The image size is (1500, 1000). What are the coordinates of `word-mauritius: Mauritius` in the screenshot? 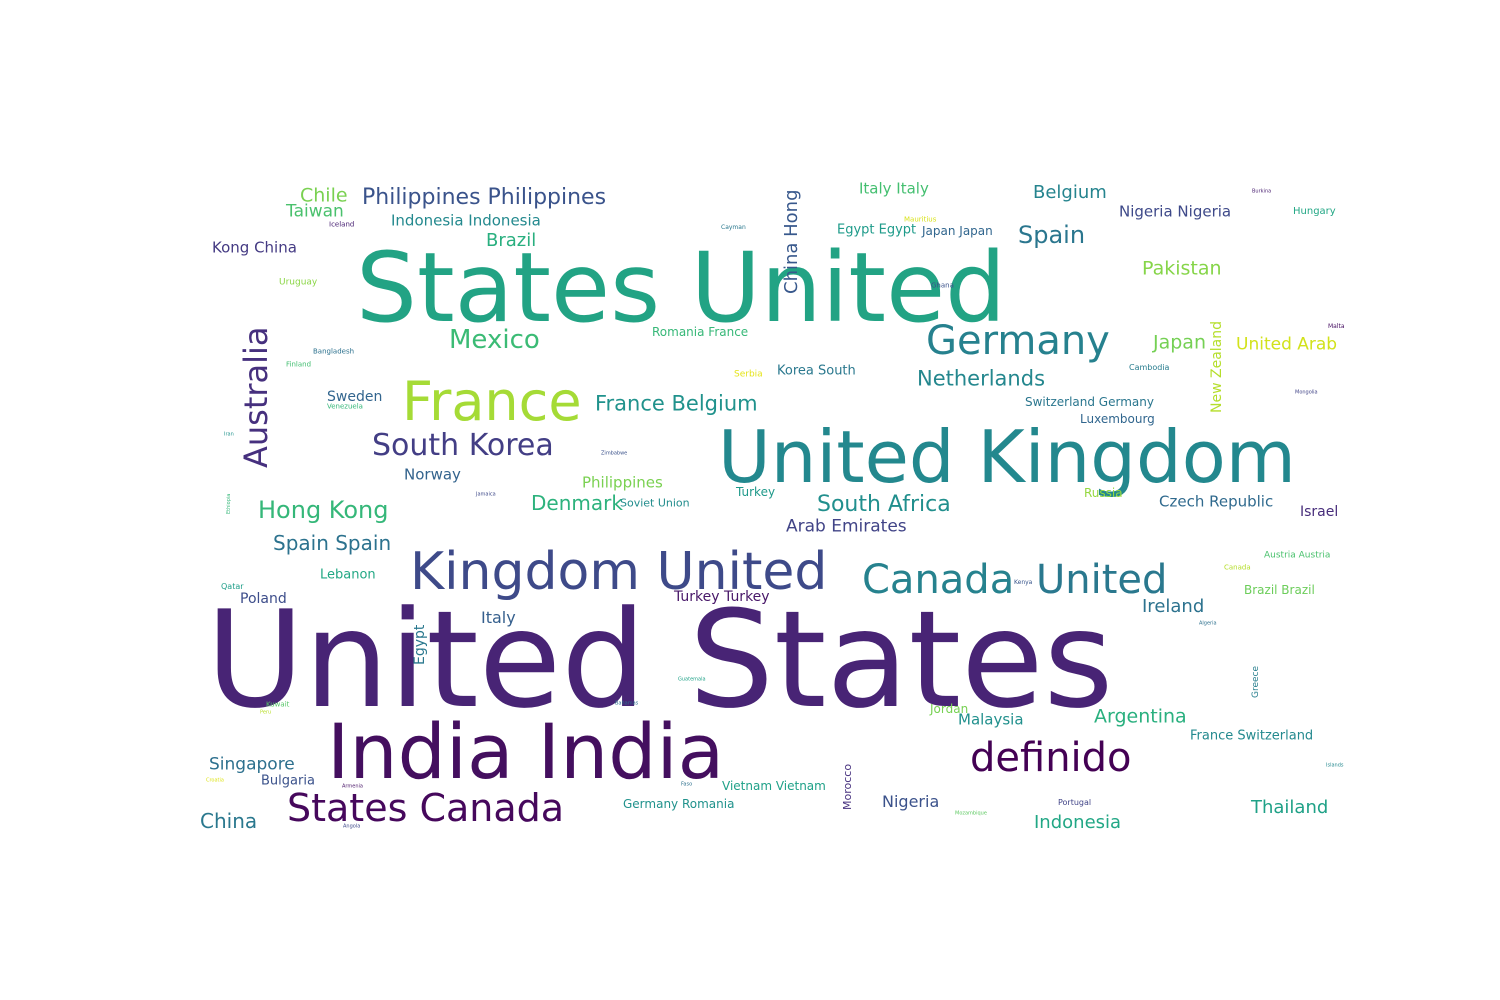 It's located at (920, 219).